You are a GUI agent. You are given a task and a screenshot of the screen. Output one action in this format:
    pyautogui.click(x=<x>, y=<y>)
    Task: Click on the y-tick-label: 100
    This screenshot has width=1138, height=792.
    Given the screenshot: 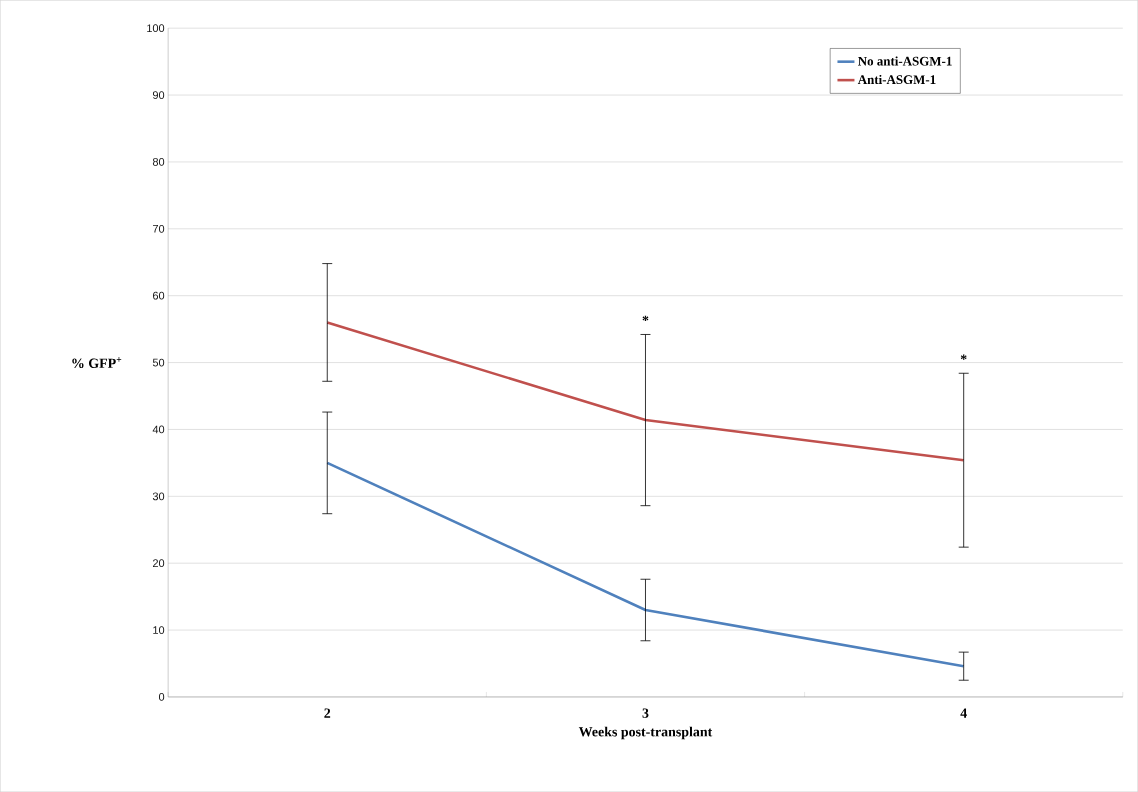 What is the action you would take?
    pyautogui.click(x=156, y=28)
    